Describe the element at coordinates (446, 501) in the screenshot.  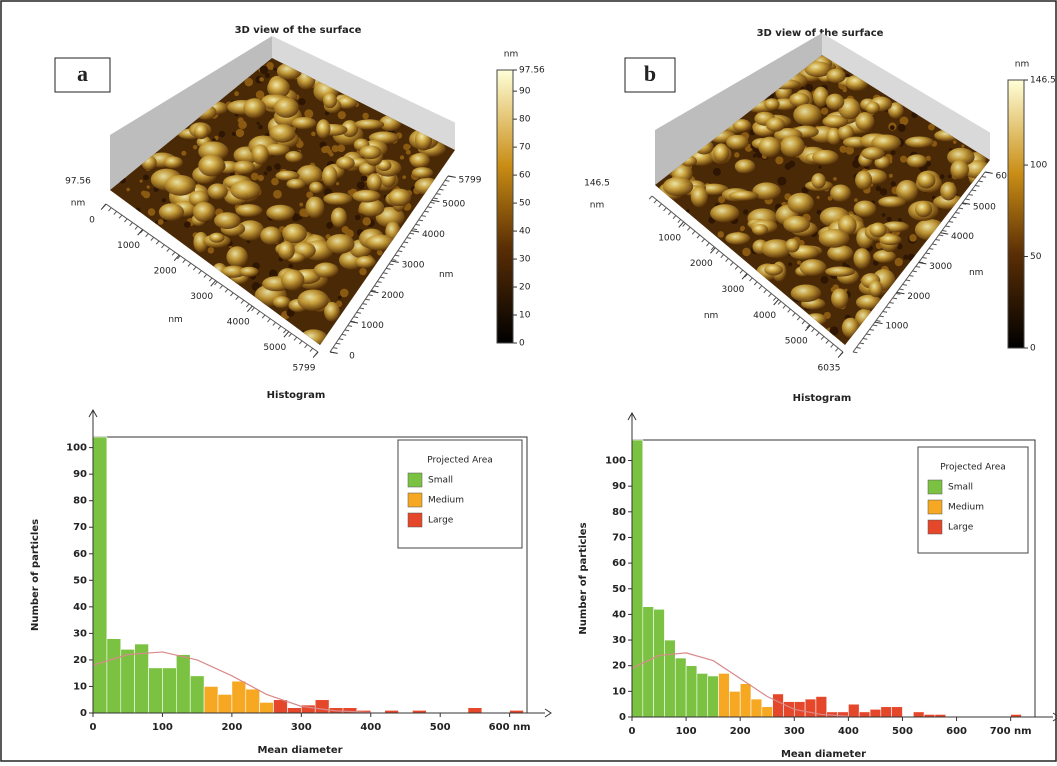
I see `legend-label: Medium` at that location.